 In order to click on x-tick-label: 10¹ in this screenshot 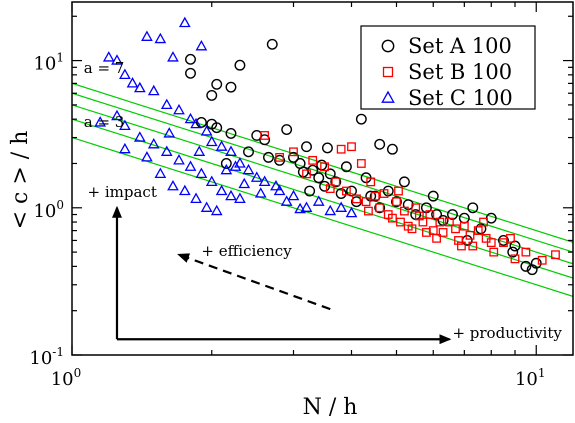, I will do `click(530, 378)`.